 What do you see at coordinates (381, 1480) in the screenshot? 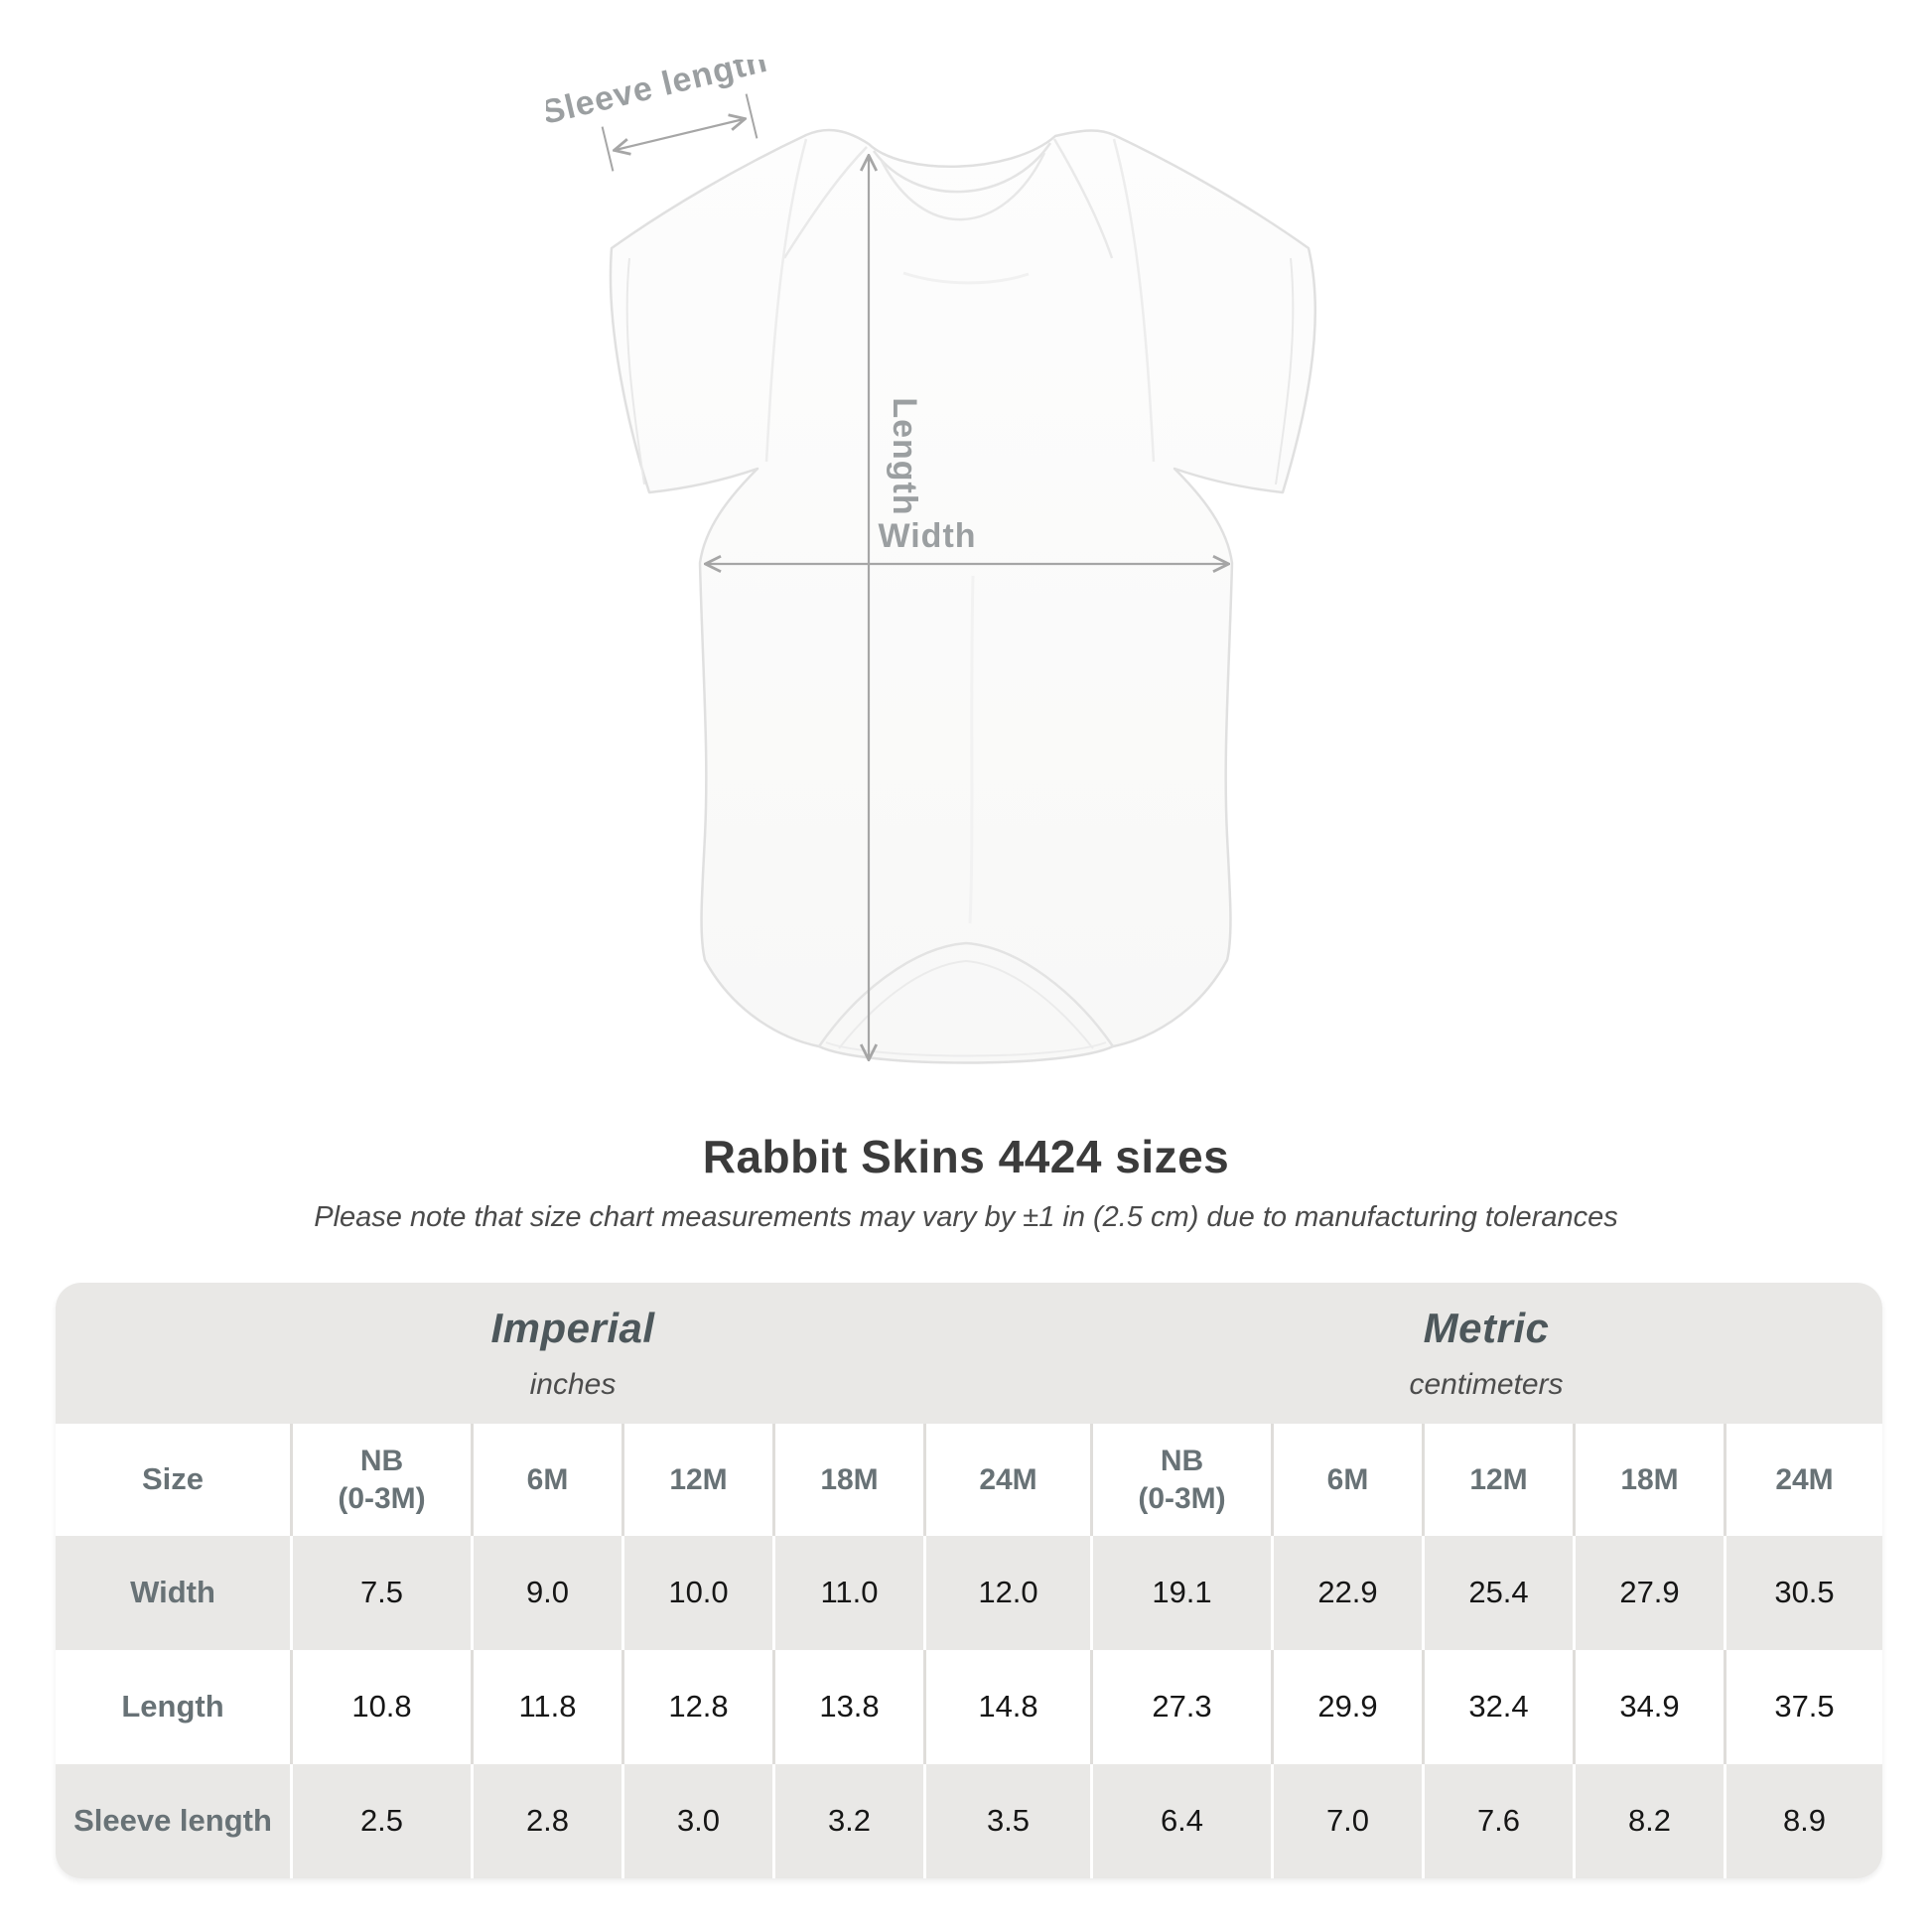
I see `column-header-nb-imperial: NB (0-3M)` at bounding box center [381, 1480].